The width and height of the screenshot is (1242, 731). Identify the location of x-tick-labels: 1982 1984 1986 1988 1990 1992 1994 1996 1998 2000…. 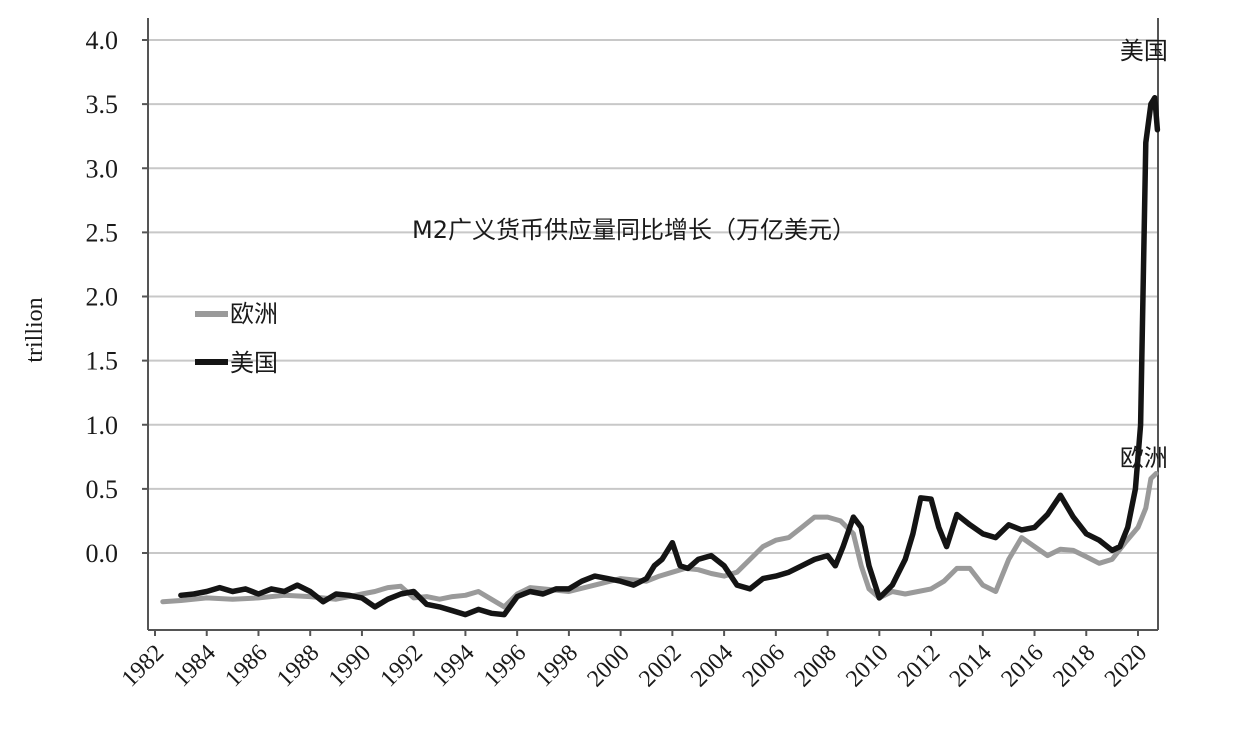
(634, 666).